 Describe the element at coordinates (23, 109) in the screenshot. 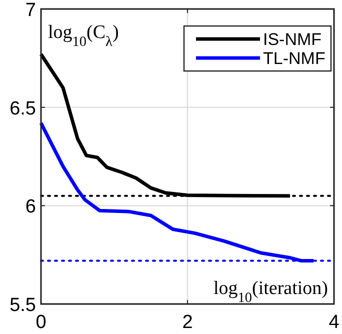

I see `y-tick-label: 6.5` at that location.